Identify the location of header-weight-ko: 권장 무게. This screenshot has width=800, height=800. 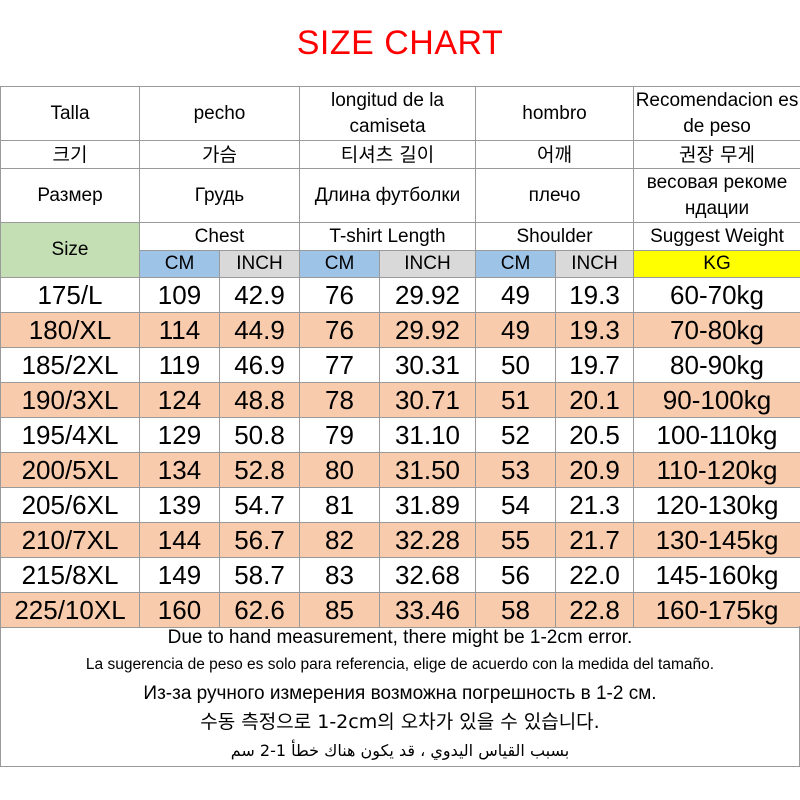
(716, 154).